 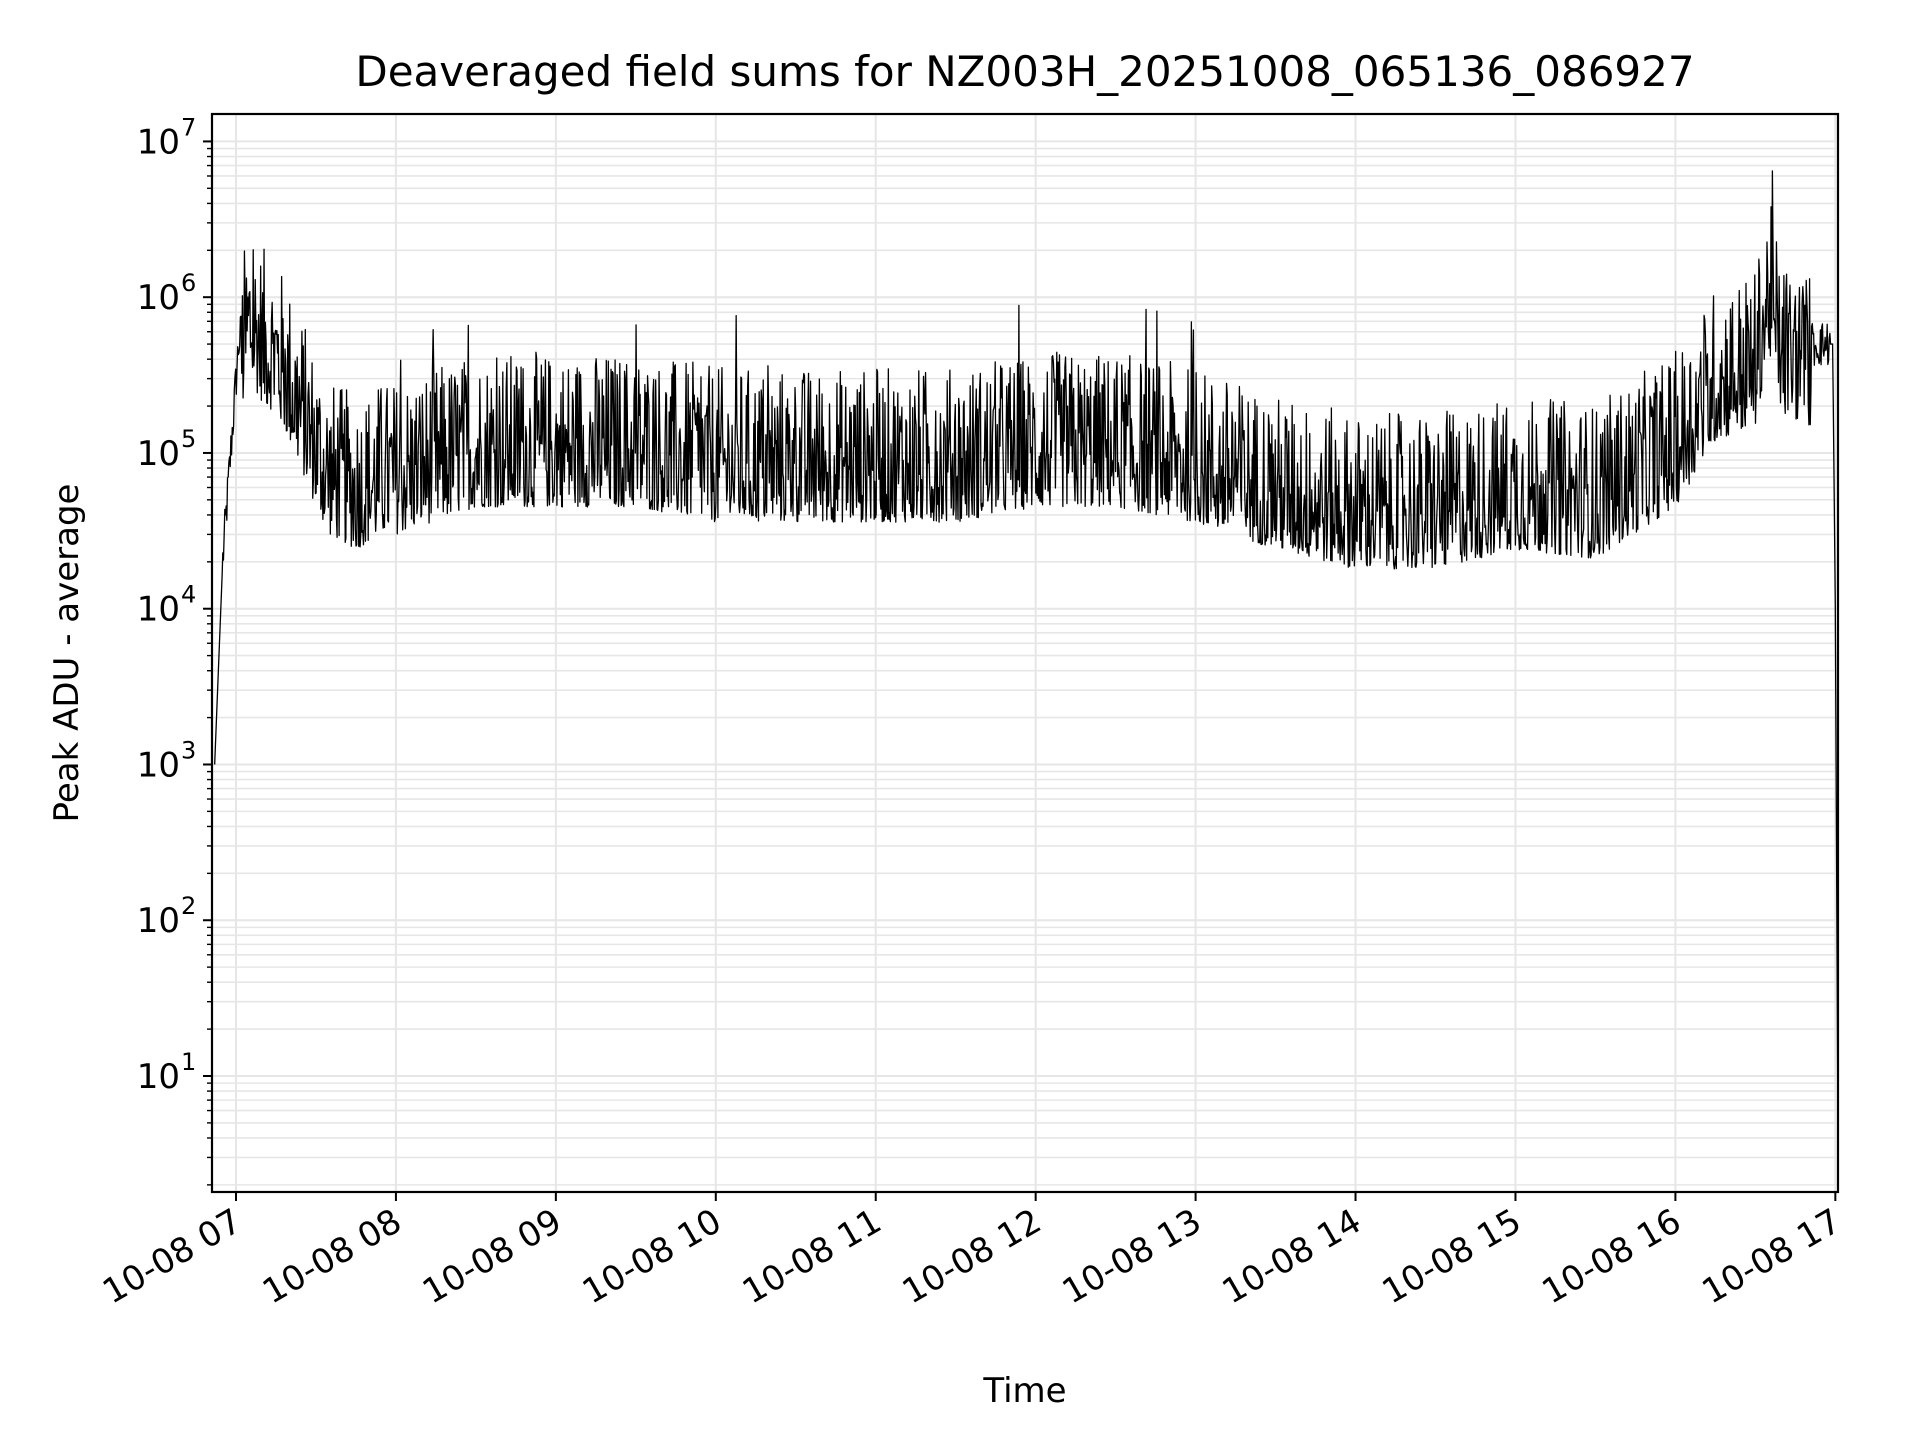 What do you see at coordinates (188, 906) in the screenshot?
I see `y-tick-exponent: 2` at bounding box center [188, 906].